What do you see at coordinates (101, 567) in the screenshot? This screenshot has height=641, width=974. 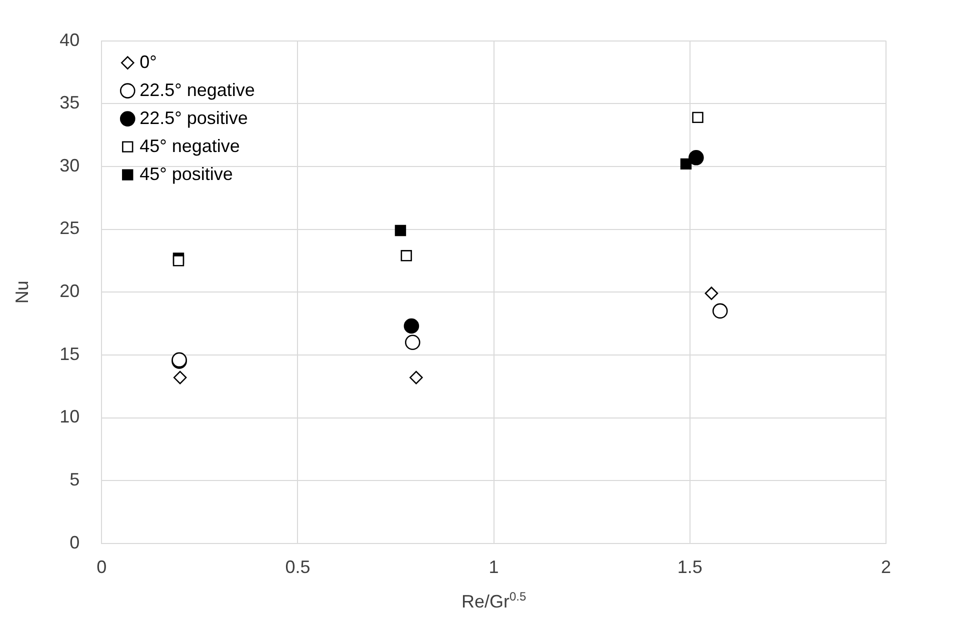 I see `x-tick-label: 0` at bounding box center [101, 567].